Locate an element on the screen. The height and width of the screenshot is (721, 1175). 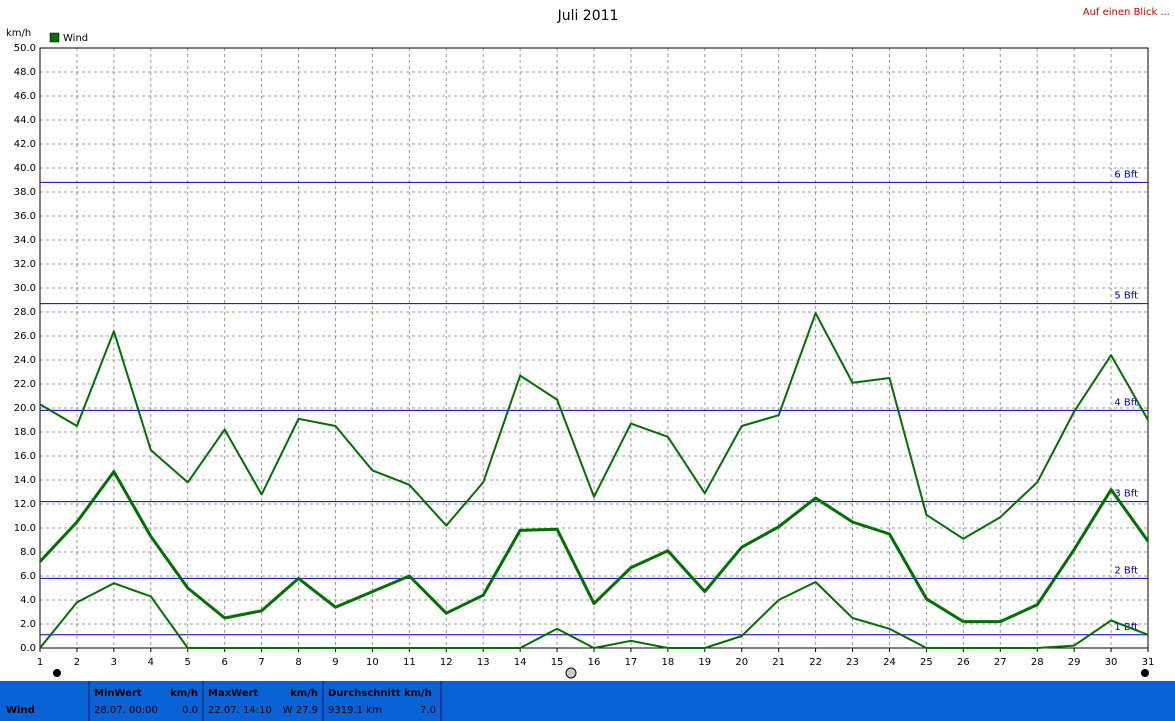
y-tick-label: 6.0 is located at coordinates (28, 576).